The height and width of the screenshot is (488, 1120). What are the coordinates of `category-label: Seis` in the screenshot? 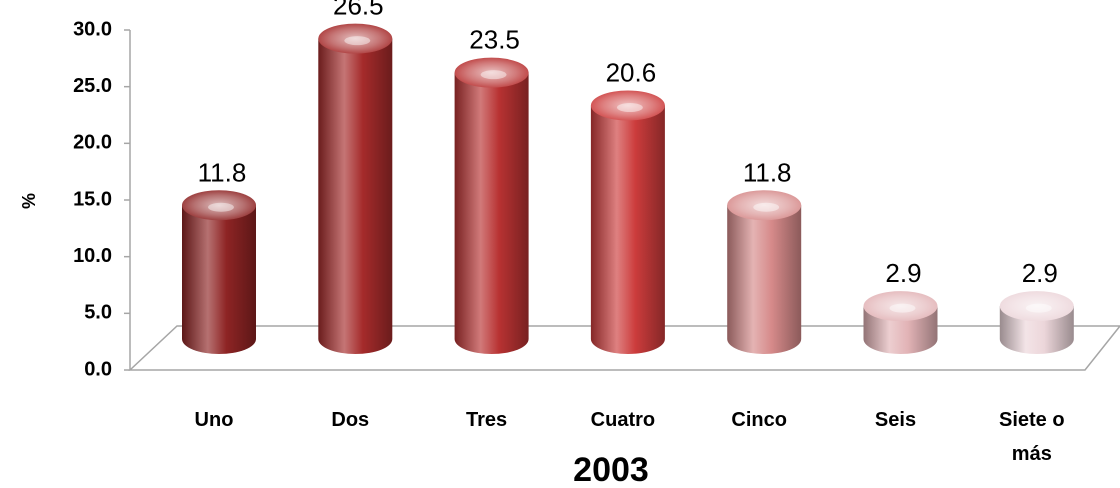 It's located at (895, 420).